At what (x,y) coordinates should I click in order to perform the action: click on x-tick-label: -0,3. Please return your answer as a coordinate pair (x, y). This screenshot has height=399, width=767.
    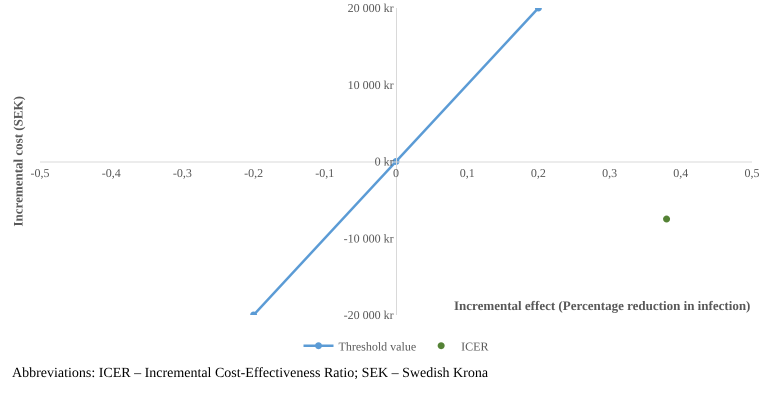
    Looking at the image, I should click on (182, 173).